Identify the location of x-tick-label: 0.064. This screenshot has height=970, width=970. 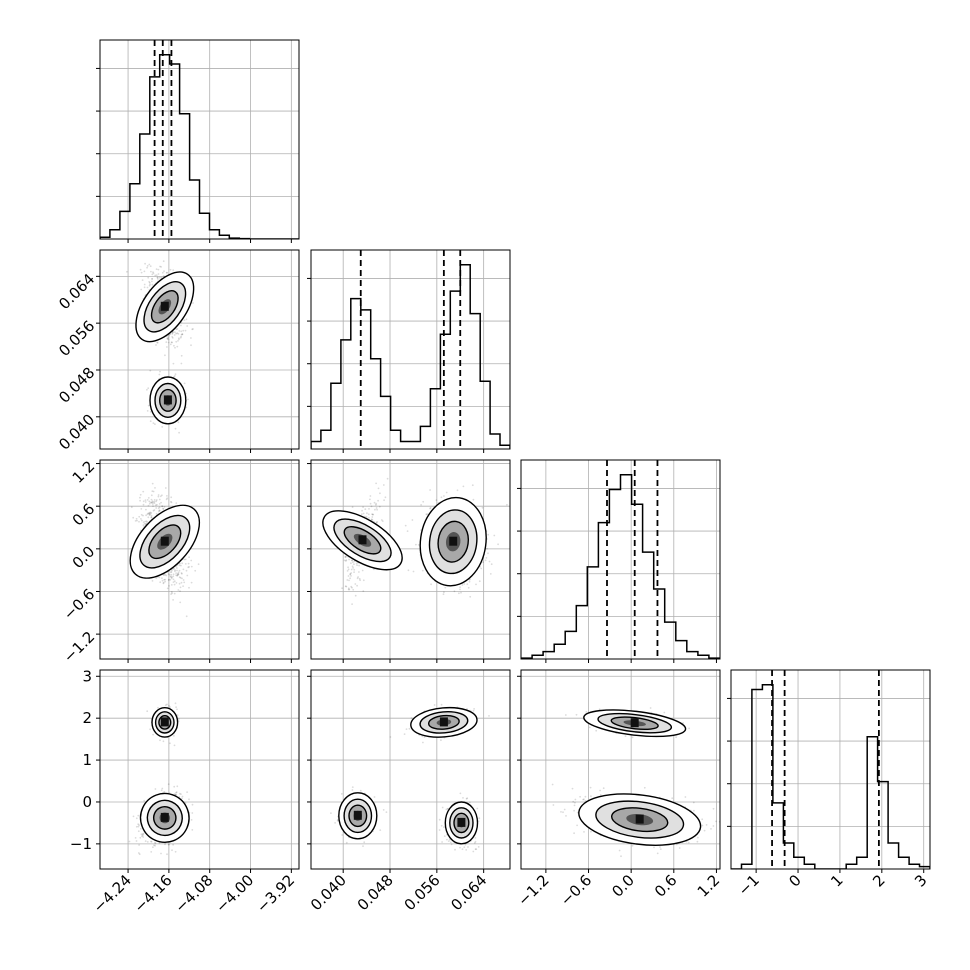
(468, 892).